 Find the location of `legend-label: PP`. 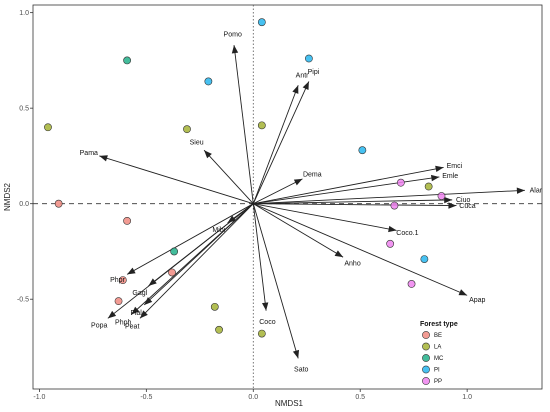

legend-label: PP is located at coordinates (438, 382).